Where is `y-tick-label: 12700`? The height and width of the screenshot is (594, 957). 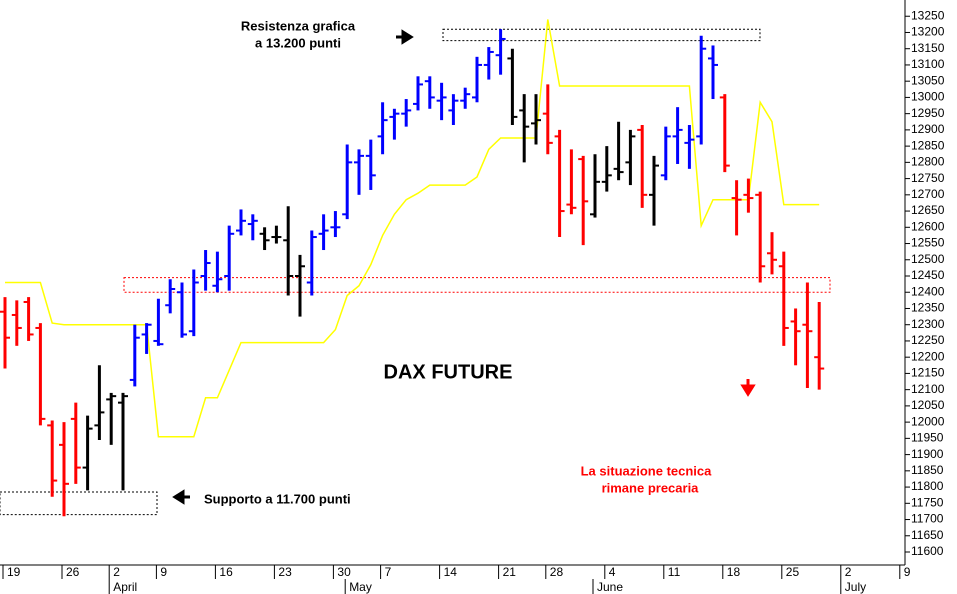
y-tick-label: 12700 is located at coordinates (928, 194).